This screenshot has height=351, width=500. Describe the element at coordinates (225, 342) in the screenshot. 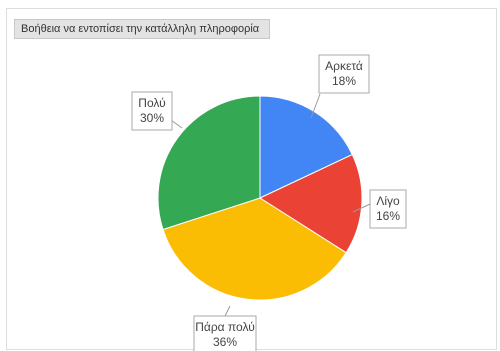

I see `slice-percent-3: 36%` at that location.